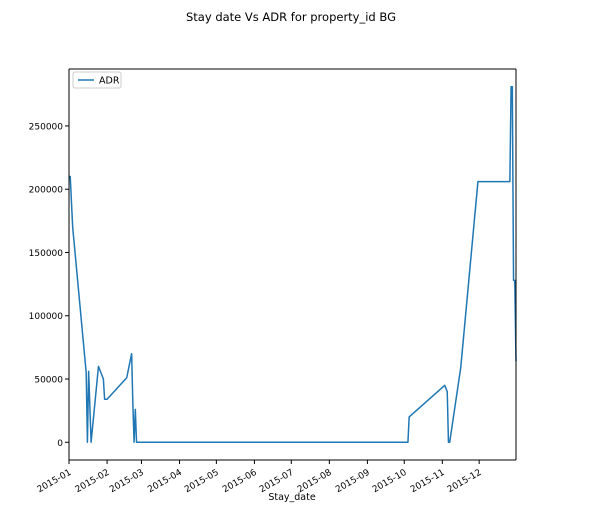  I want to click on legend-box, so click(97, 80).